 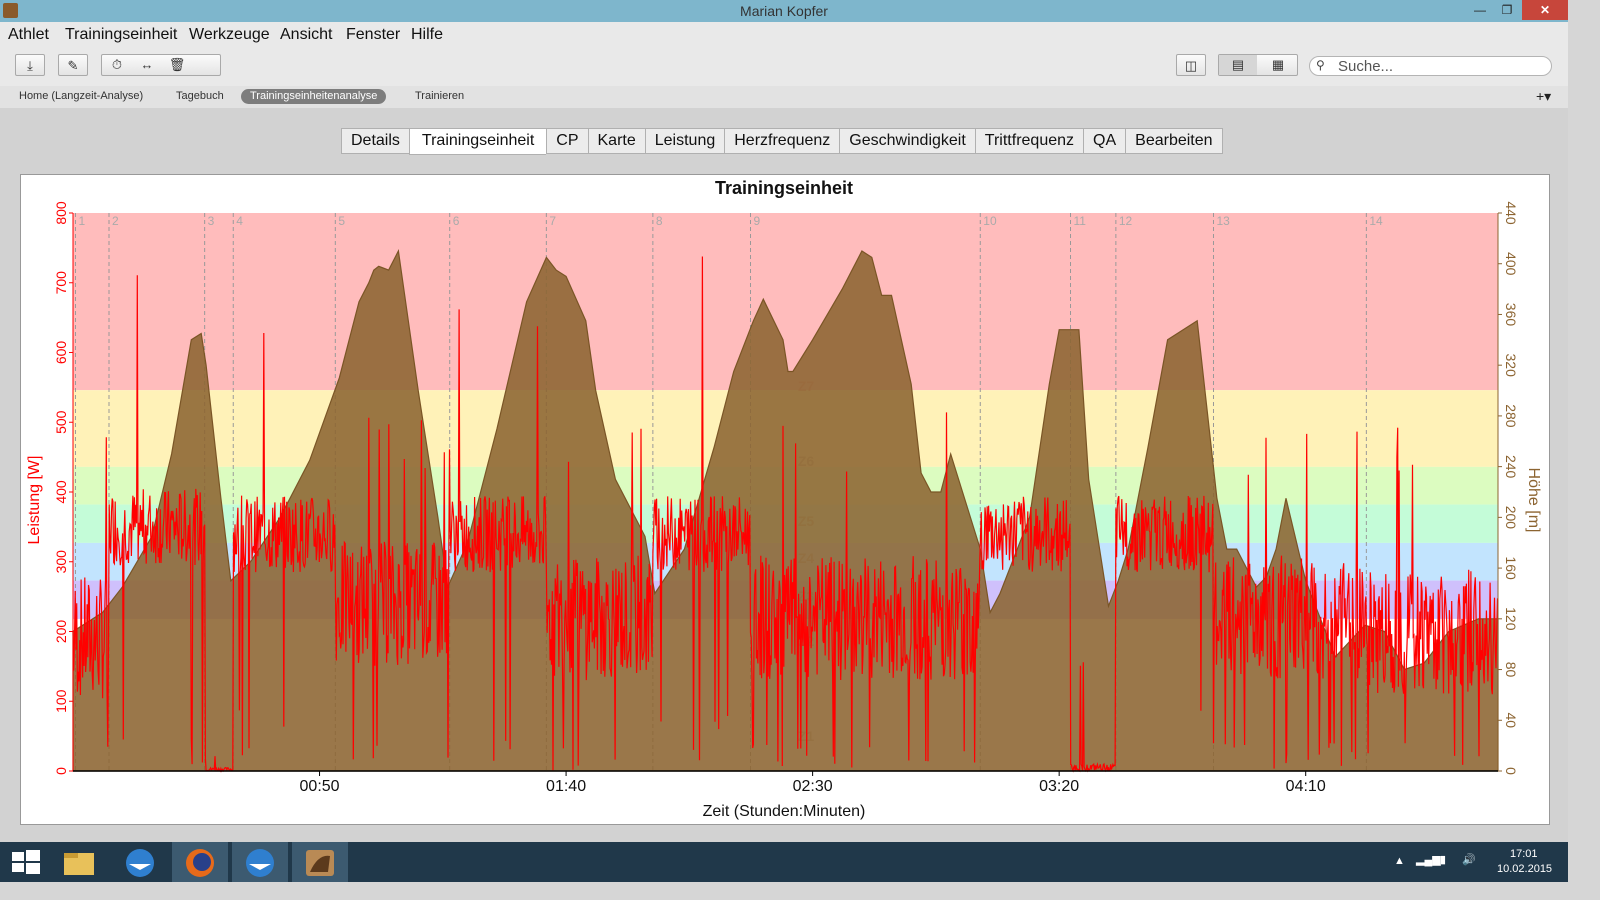 What do you see at coordinates (1511, 213) in the screenshot?
I see `y-right-tick-label: 440` at bounding box center [1511, 213].